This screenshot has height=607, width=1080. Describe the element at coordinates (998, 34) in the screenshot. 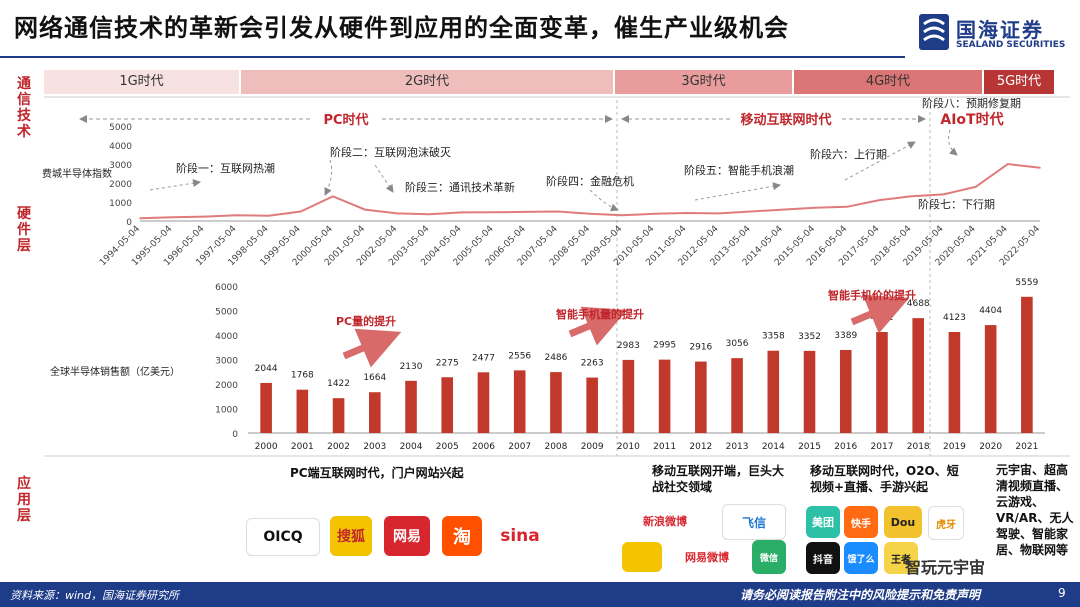

I see `brand-logo: 国海证券 SEALAND SECURITIES` at that location.